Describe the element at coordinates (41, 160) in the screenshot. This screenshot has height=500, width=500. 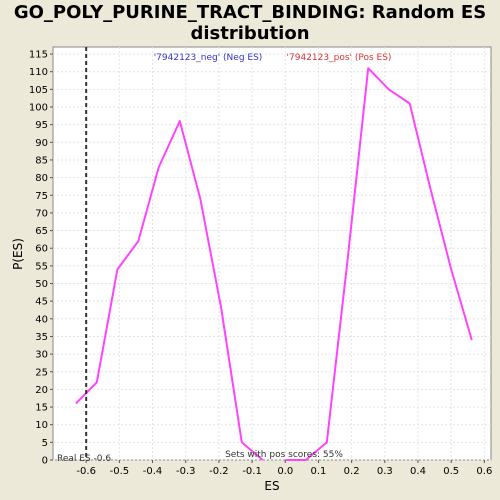
I see `y-tick-label: 85` at that location.